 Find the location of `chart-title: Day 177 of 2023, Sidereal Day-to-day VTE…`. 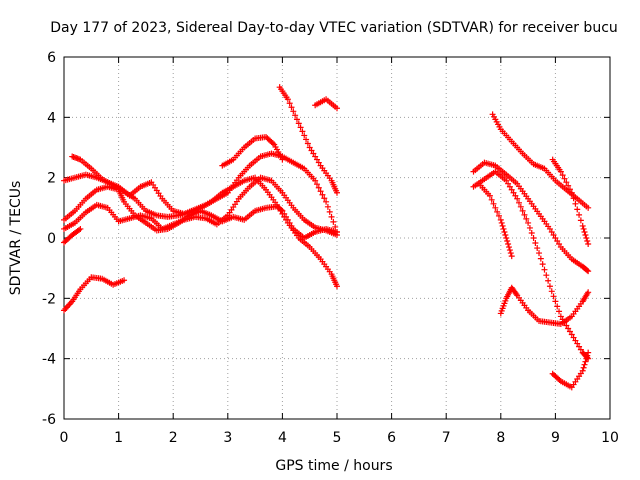

chart-title: Day 177 of 2023, Sidereal Day-to-day VTE… is located at coordinates (334, 28).